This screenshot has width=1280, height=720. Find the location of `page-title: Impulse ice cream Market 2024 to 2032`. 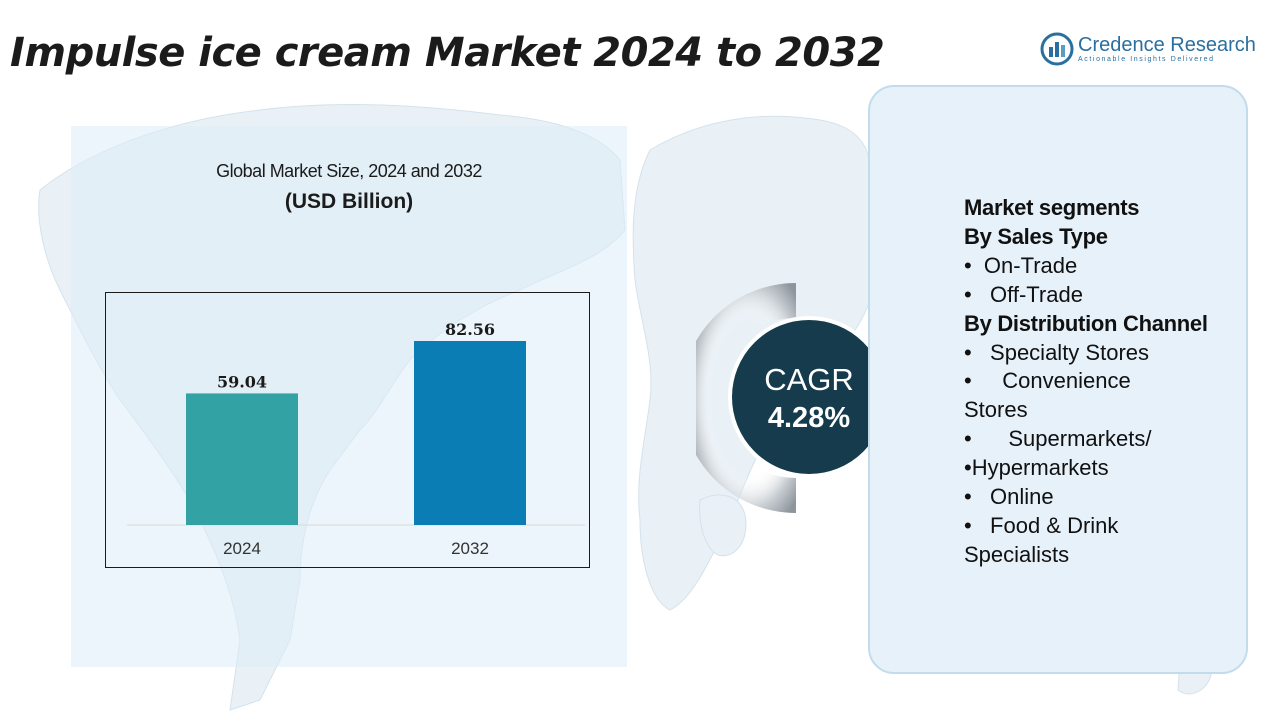

page-title: Impulse ice cream Market 2024 to 2032 is located at coordinates (447, 53).